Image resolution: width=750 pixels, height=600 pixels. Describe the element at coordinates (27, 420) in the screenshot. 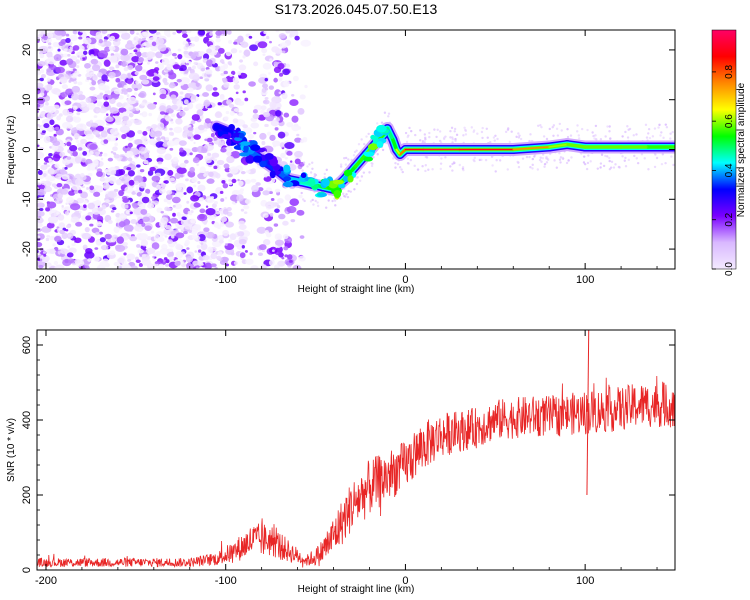

I see `y-tick-label: 400` at that location.